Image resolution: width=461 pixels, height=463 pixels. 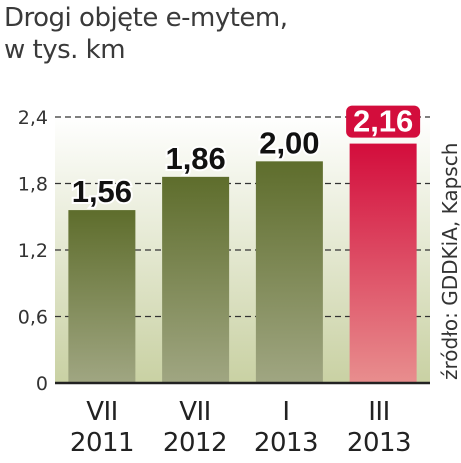 I want to click on value-label-badge, so click(x=383, y=121).